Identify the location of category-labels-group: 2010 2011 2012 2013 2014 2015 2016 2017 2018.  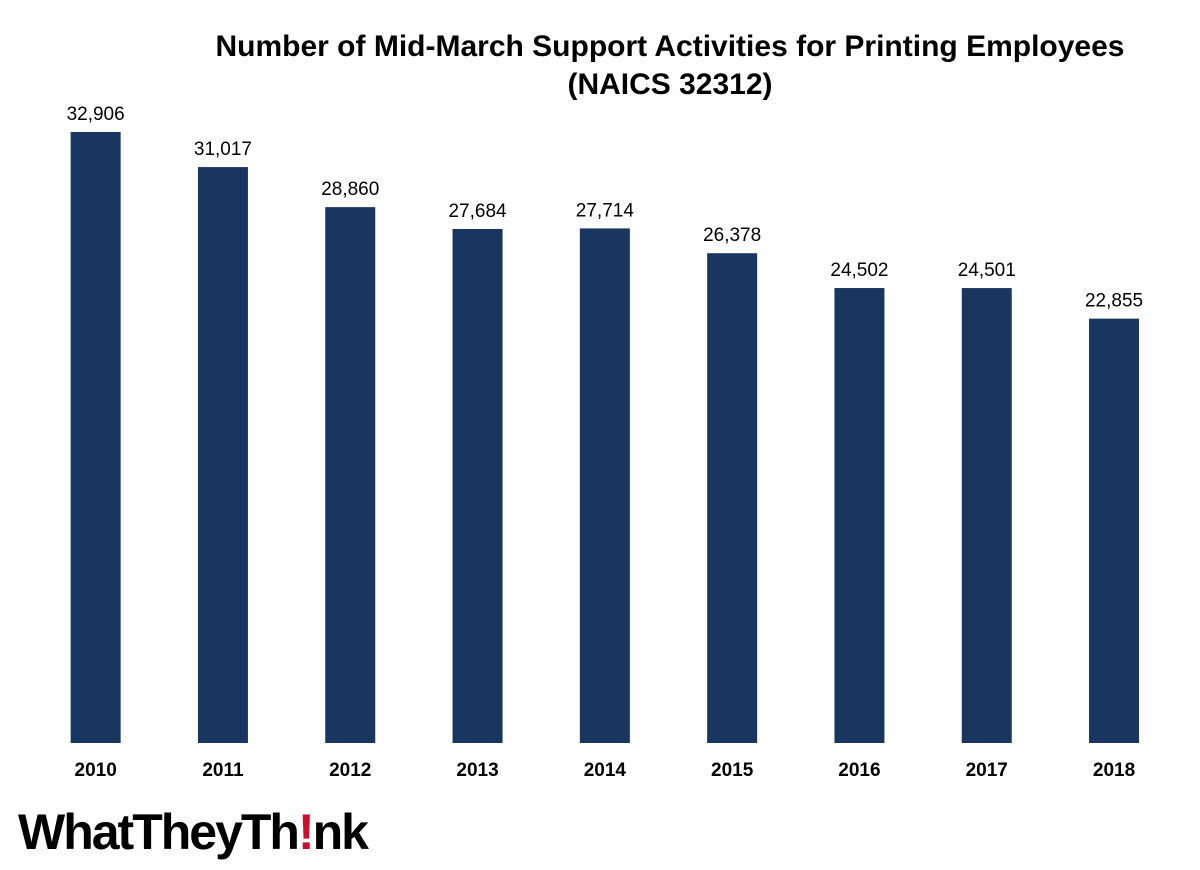
(605, 770).